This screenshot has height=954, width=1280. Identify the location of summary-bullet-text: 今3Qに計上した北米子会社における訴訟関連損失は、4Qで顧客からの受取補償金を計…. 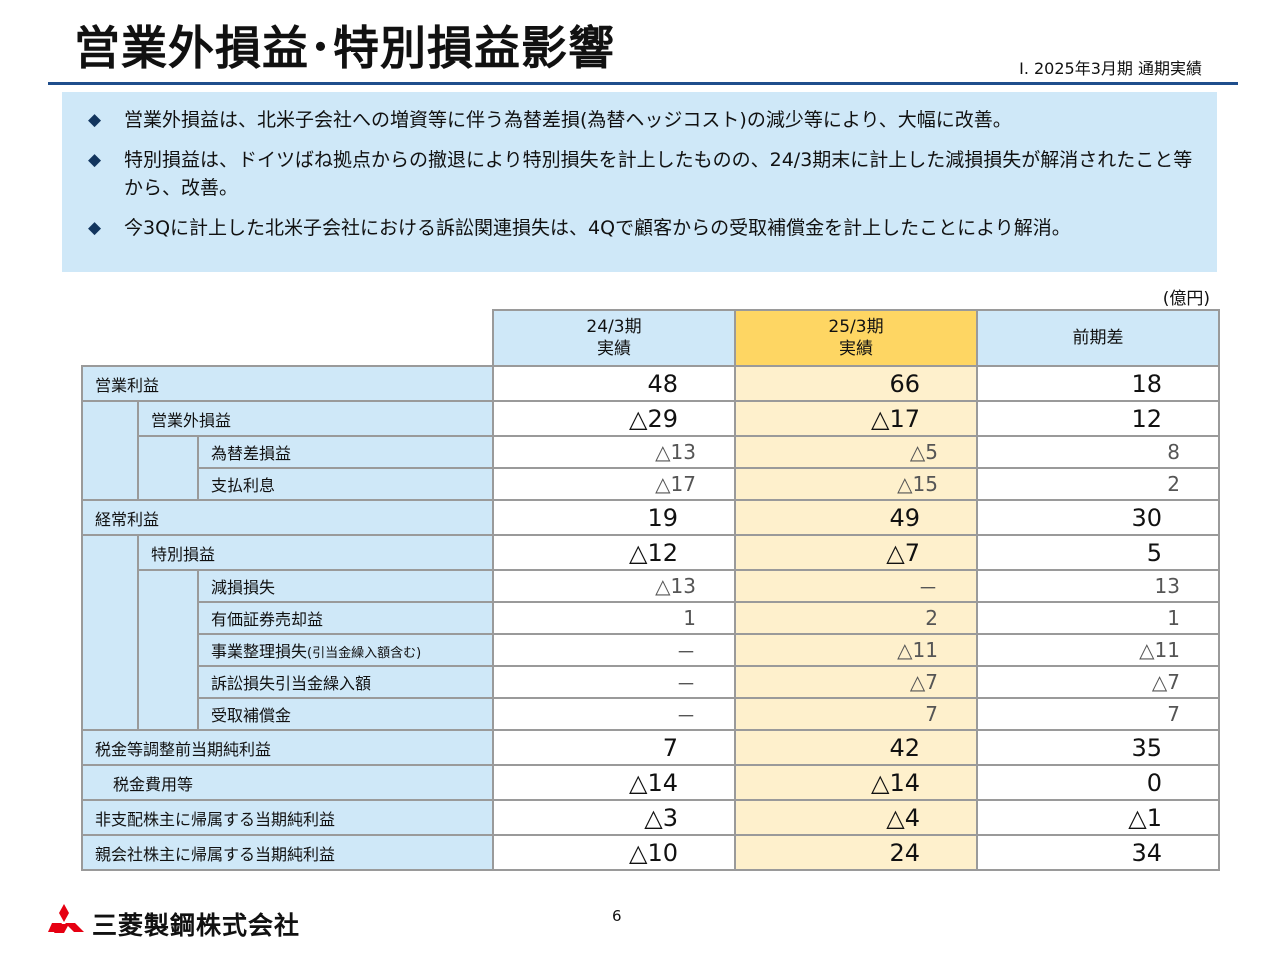
(597, 228).